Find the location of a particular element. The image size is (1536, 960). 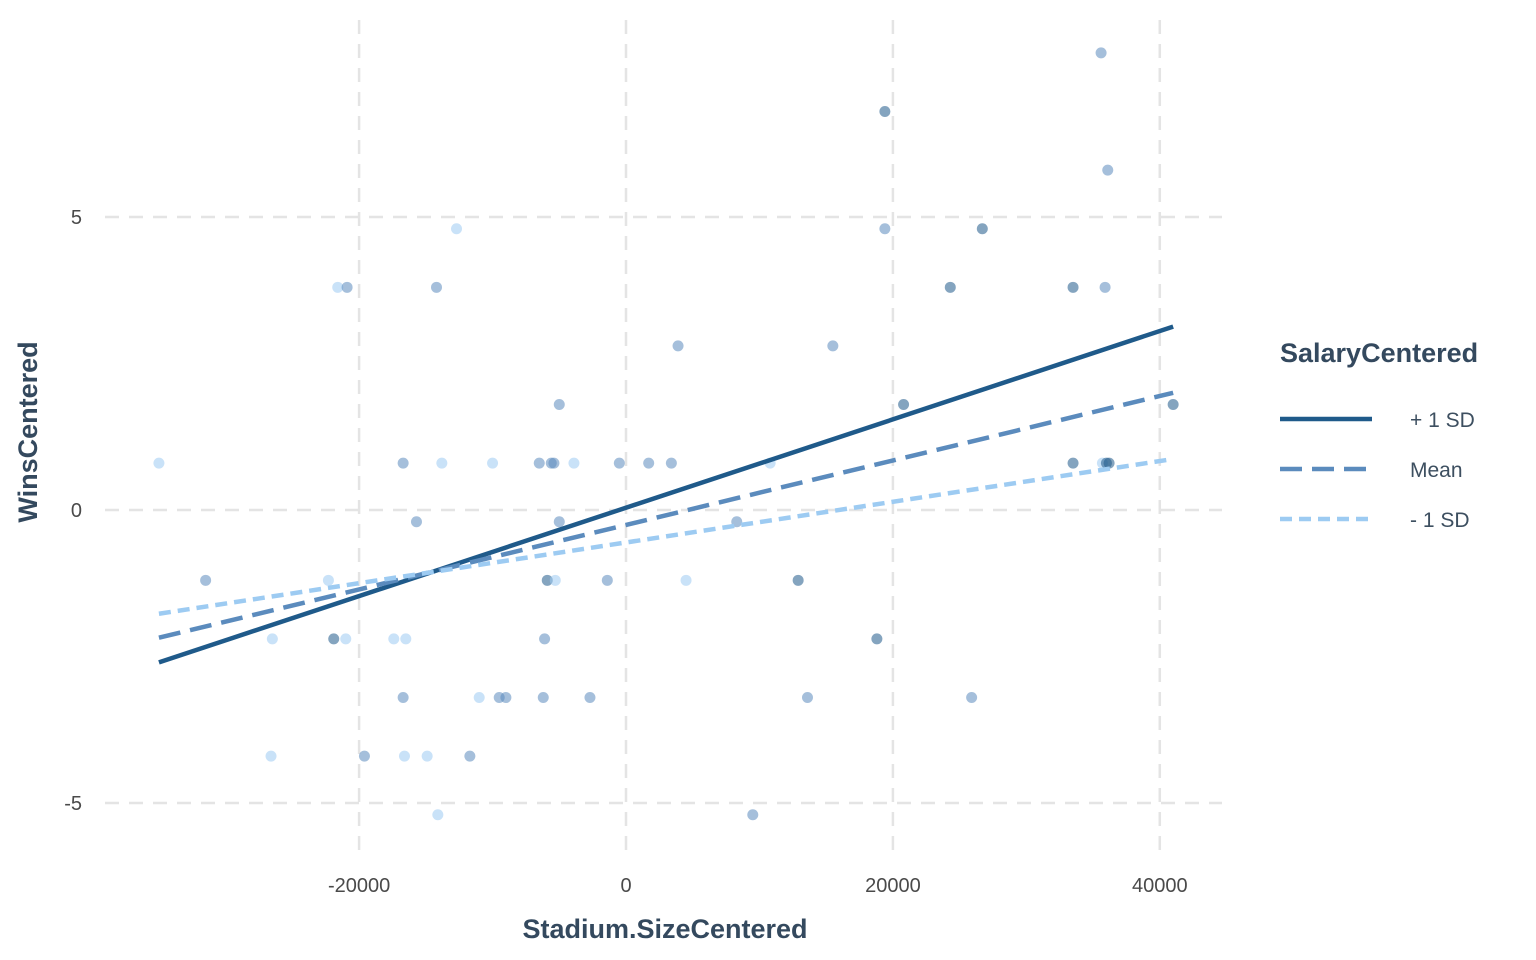

x-tick-label: 0 is located at coordinates (625, 886).